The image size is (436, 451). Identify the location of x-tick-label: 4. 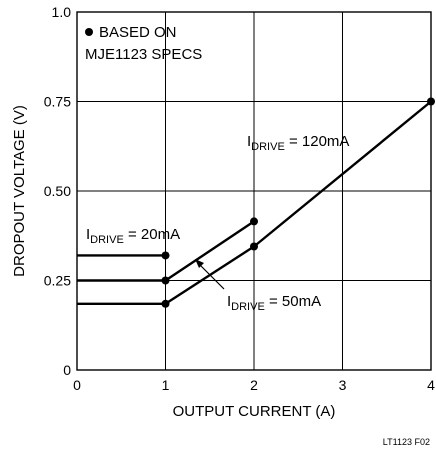
(431, 385).